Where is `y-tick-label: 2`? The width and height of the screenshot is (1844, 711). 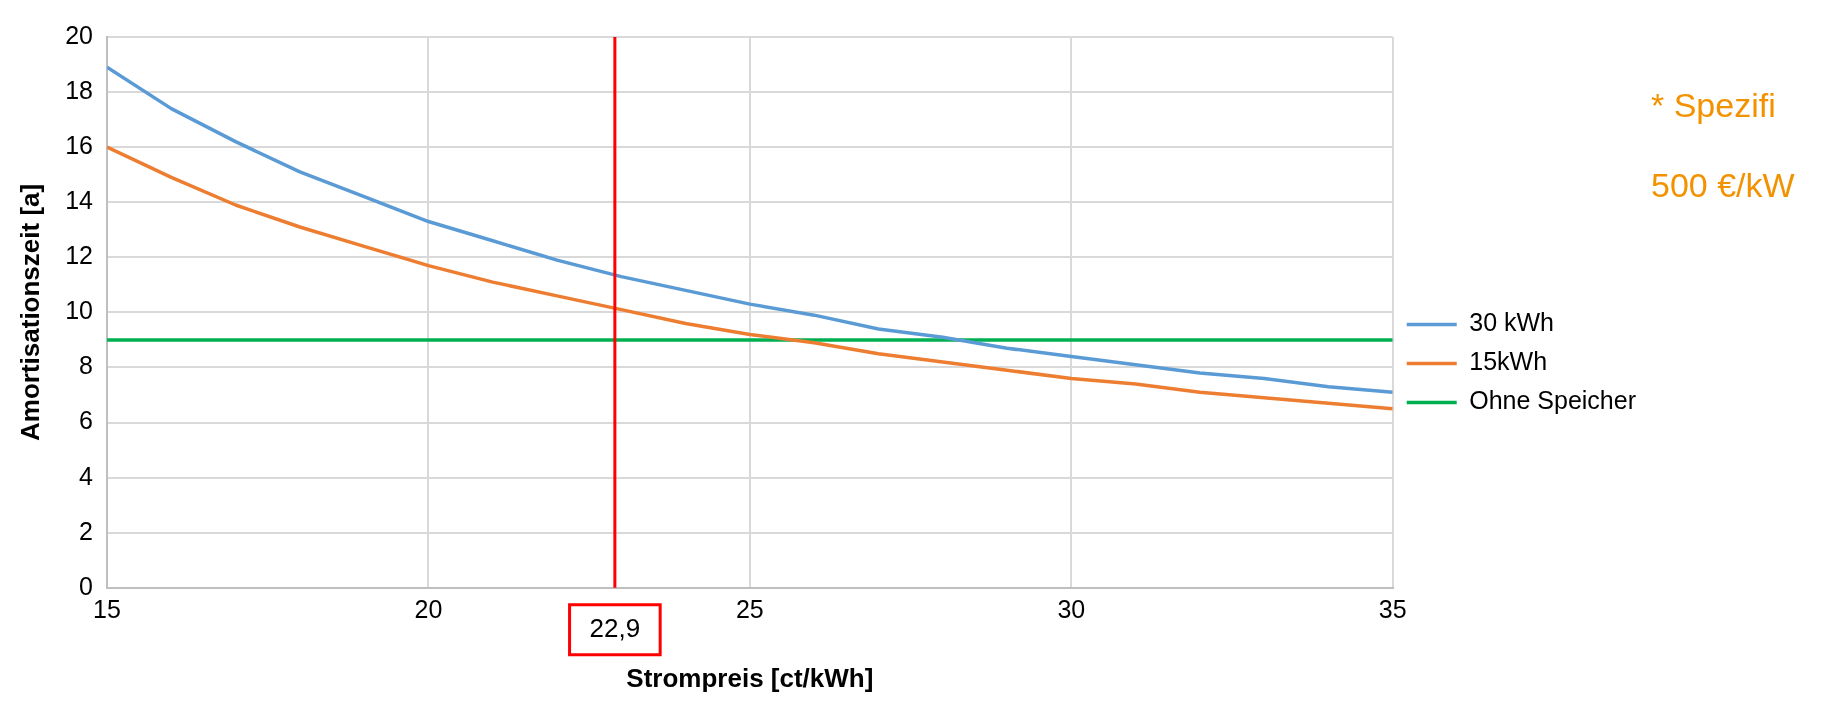
y-tick-label: 2 is located at coordinates (86, 530).